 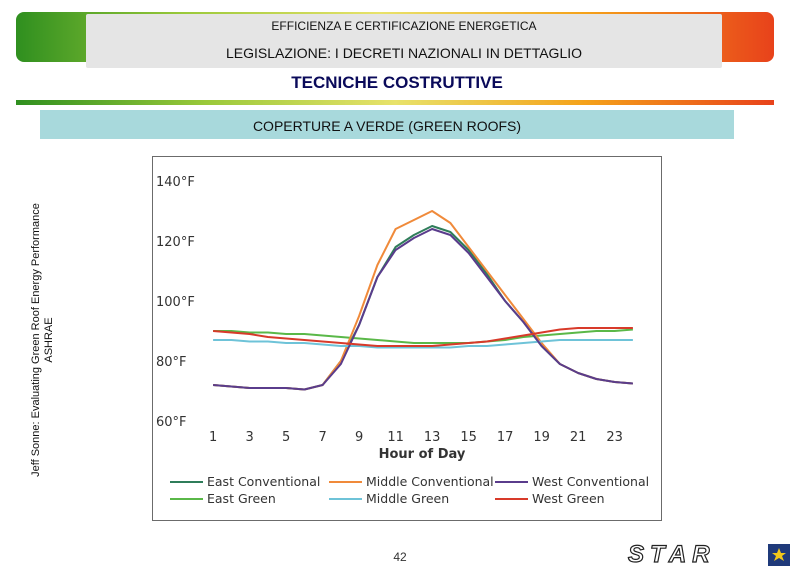 I want to click on y-tick-label: 80°F, so click(x=171, y=362).